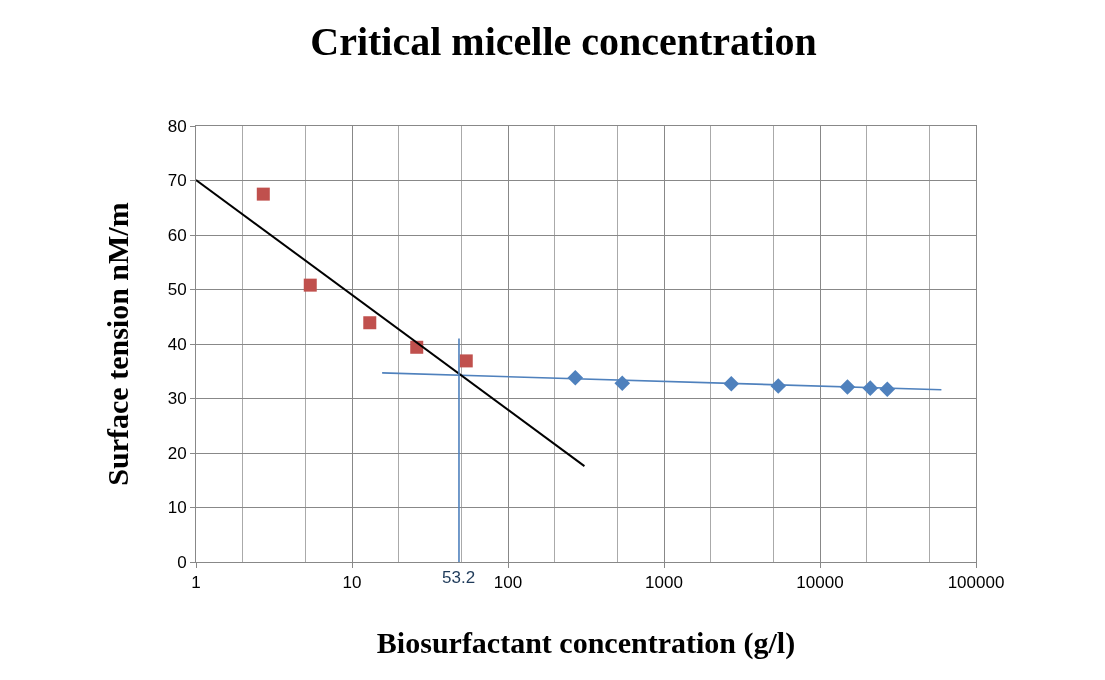 This screenshot has width=1105, height=680. Describe the element at coordinates (177, 453) in the screenshot. I see `y-tick-label: 20` at that location.